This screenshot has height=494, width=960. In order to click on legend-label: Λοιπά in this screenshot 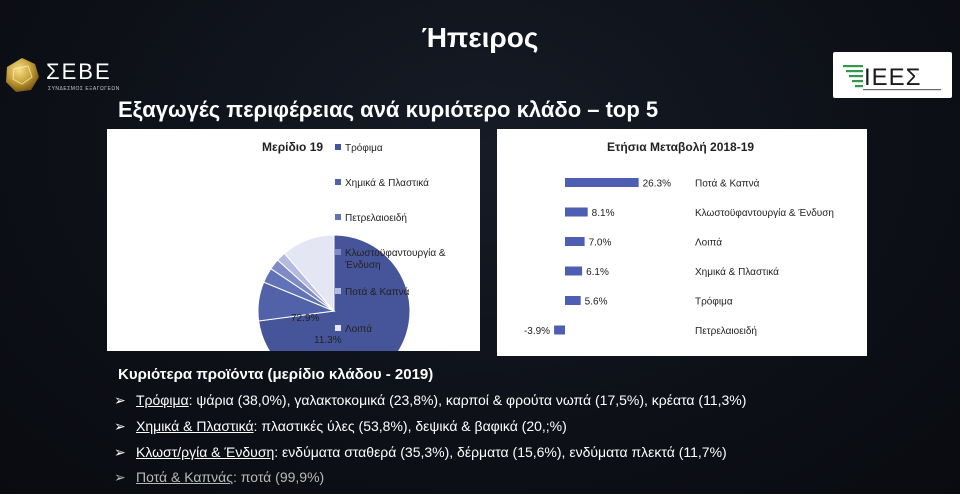, I will do `click(359, 329)`.